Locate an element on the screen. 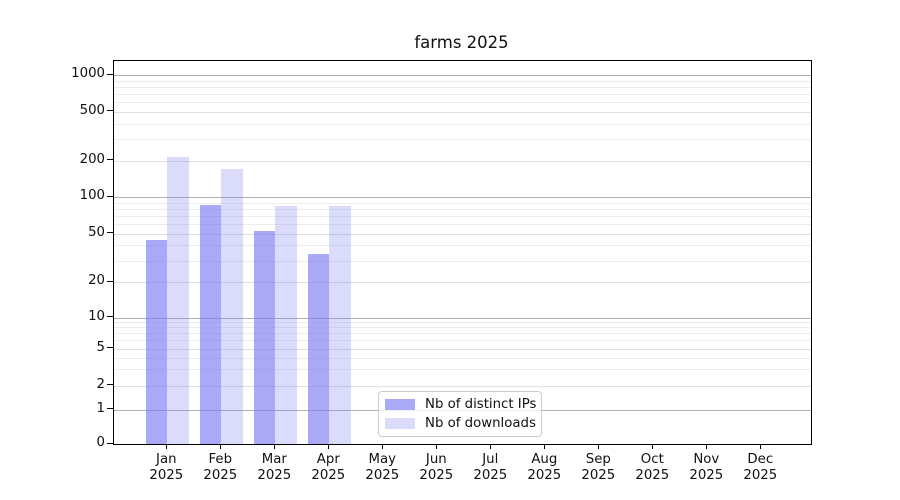 The height and width of the screenshot is (500, 900). x-tick-label: Sep 2025 is located at coordinates (598, 467).